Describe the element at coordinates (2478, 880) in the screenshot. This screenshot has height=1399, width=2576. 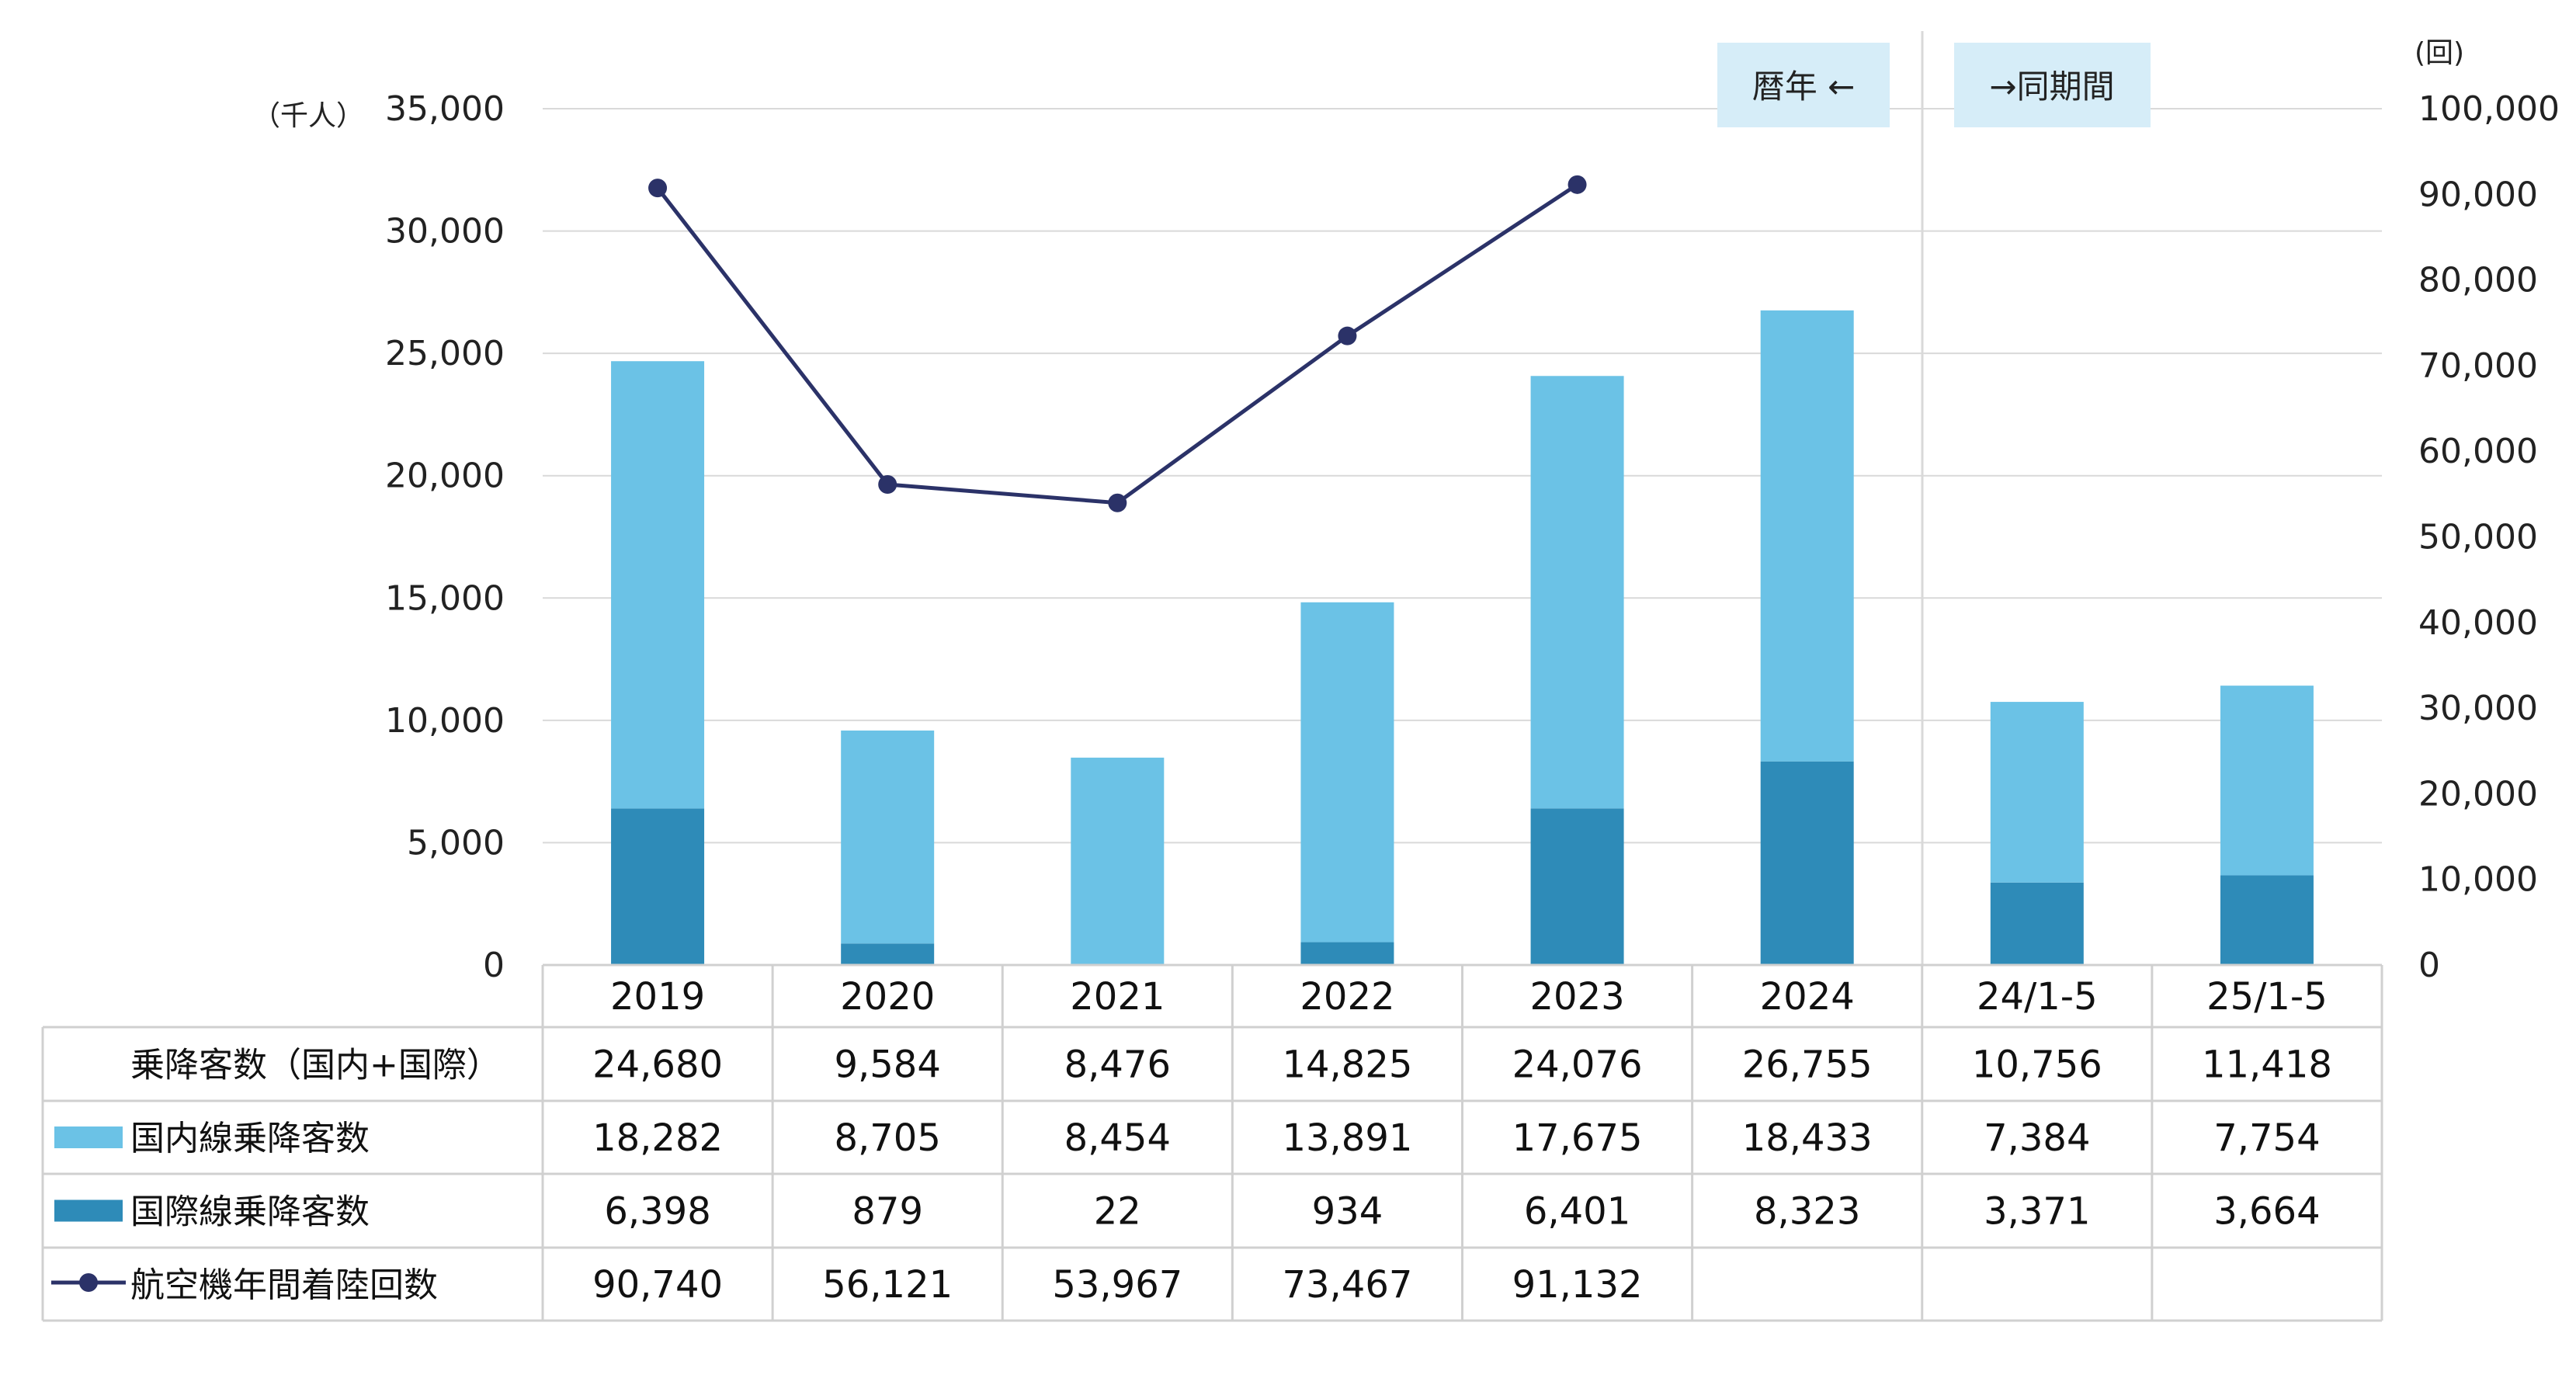
I see `right-tick-label: 10,000` at that location.